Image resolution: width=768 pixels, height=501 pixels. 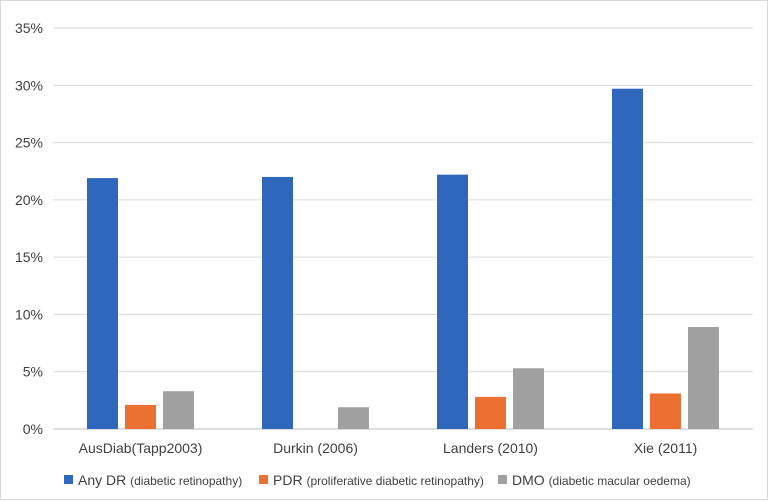 What do you see at coordinates (141, 448) in the screenshot?
I see `x-tick-label: AusDiab(Tapp2003)` at bounding box center [141, 448].